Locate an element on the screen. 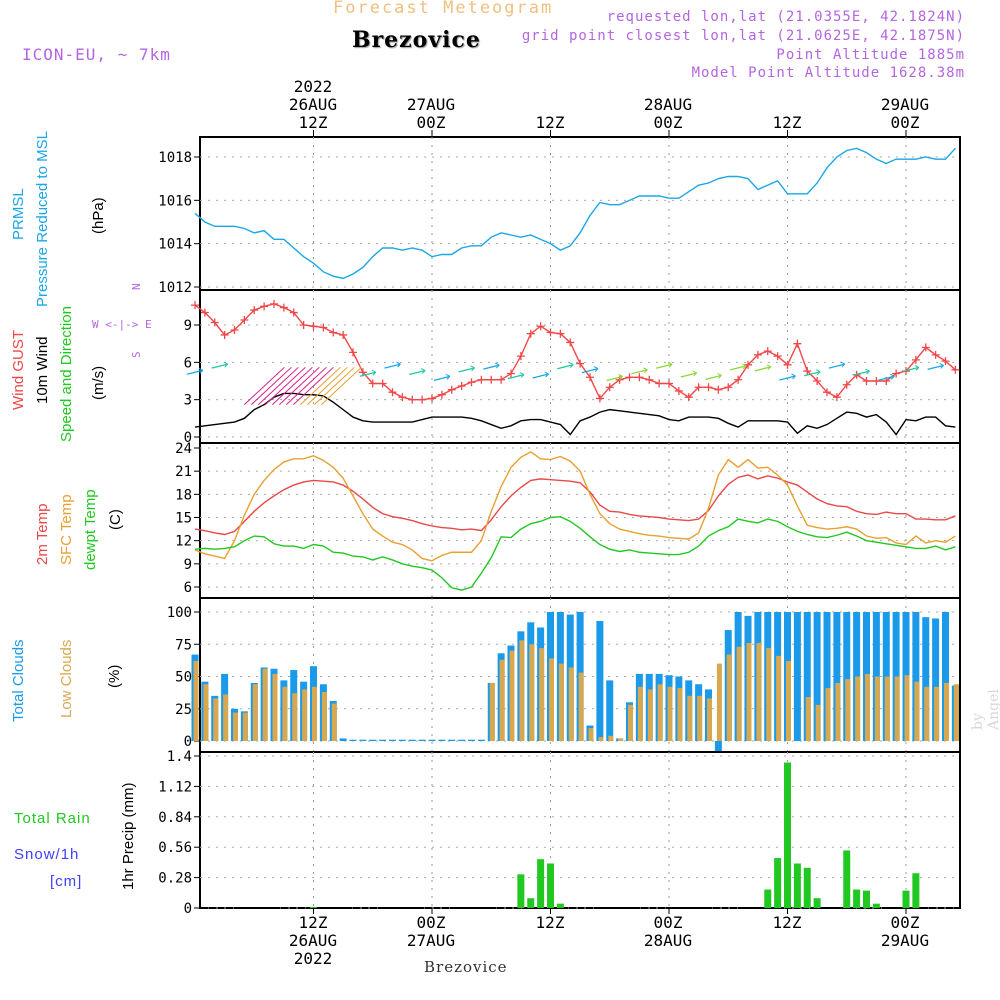 This screenshot has height=1000, width=1000. clouds-ytick-label: 0 is located at coordinates (188, 742).